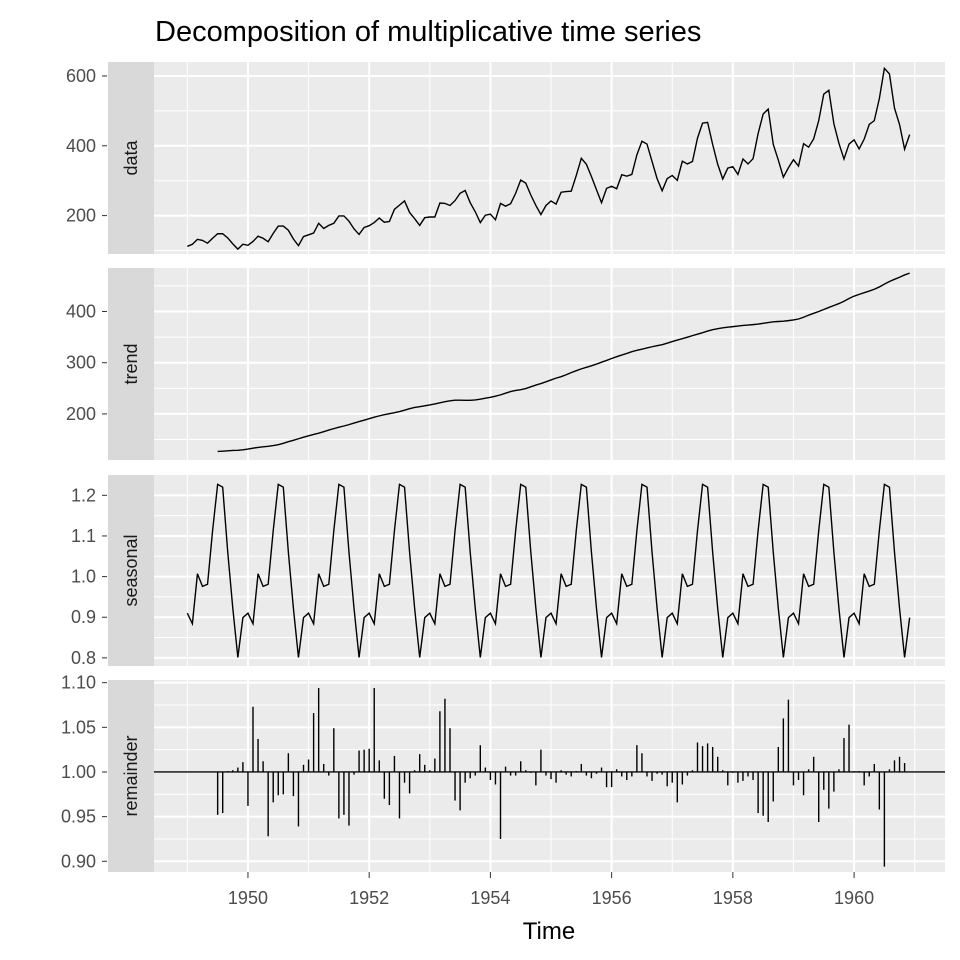 The width and height of the screenshot is (960, 960). Describe the element at coordinates (490, 898) in the screenshot. I see `x-tick-label: 1954` at that location.